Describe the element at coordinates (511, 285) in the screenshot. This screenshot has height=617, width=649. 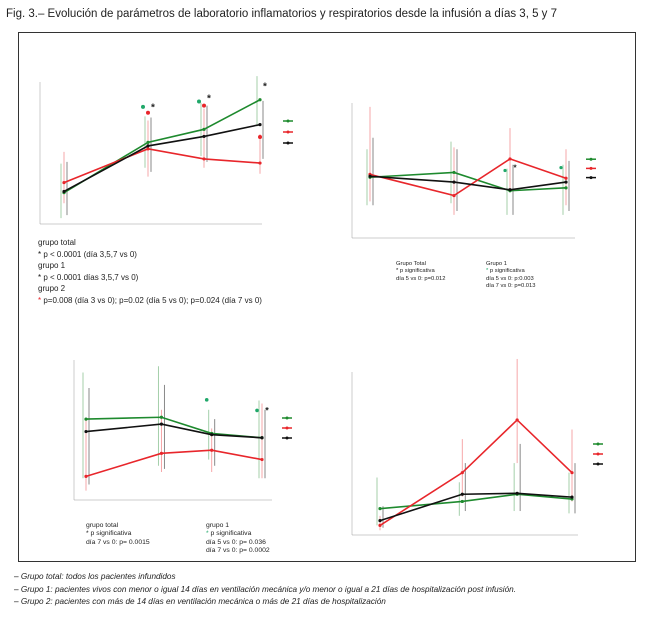
I see `note-line: día 7 vs 0: p=0.013` at that location.